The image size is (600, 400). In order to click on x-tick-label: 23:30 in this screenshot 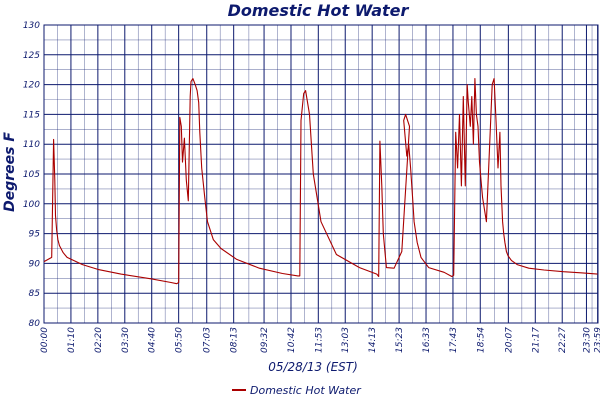, I will do `click(587, 340)`.